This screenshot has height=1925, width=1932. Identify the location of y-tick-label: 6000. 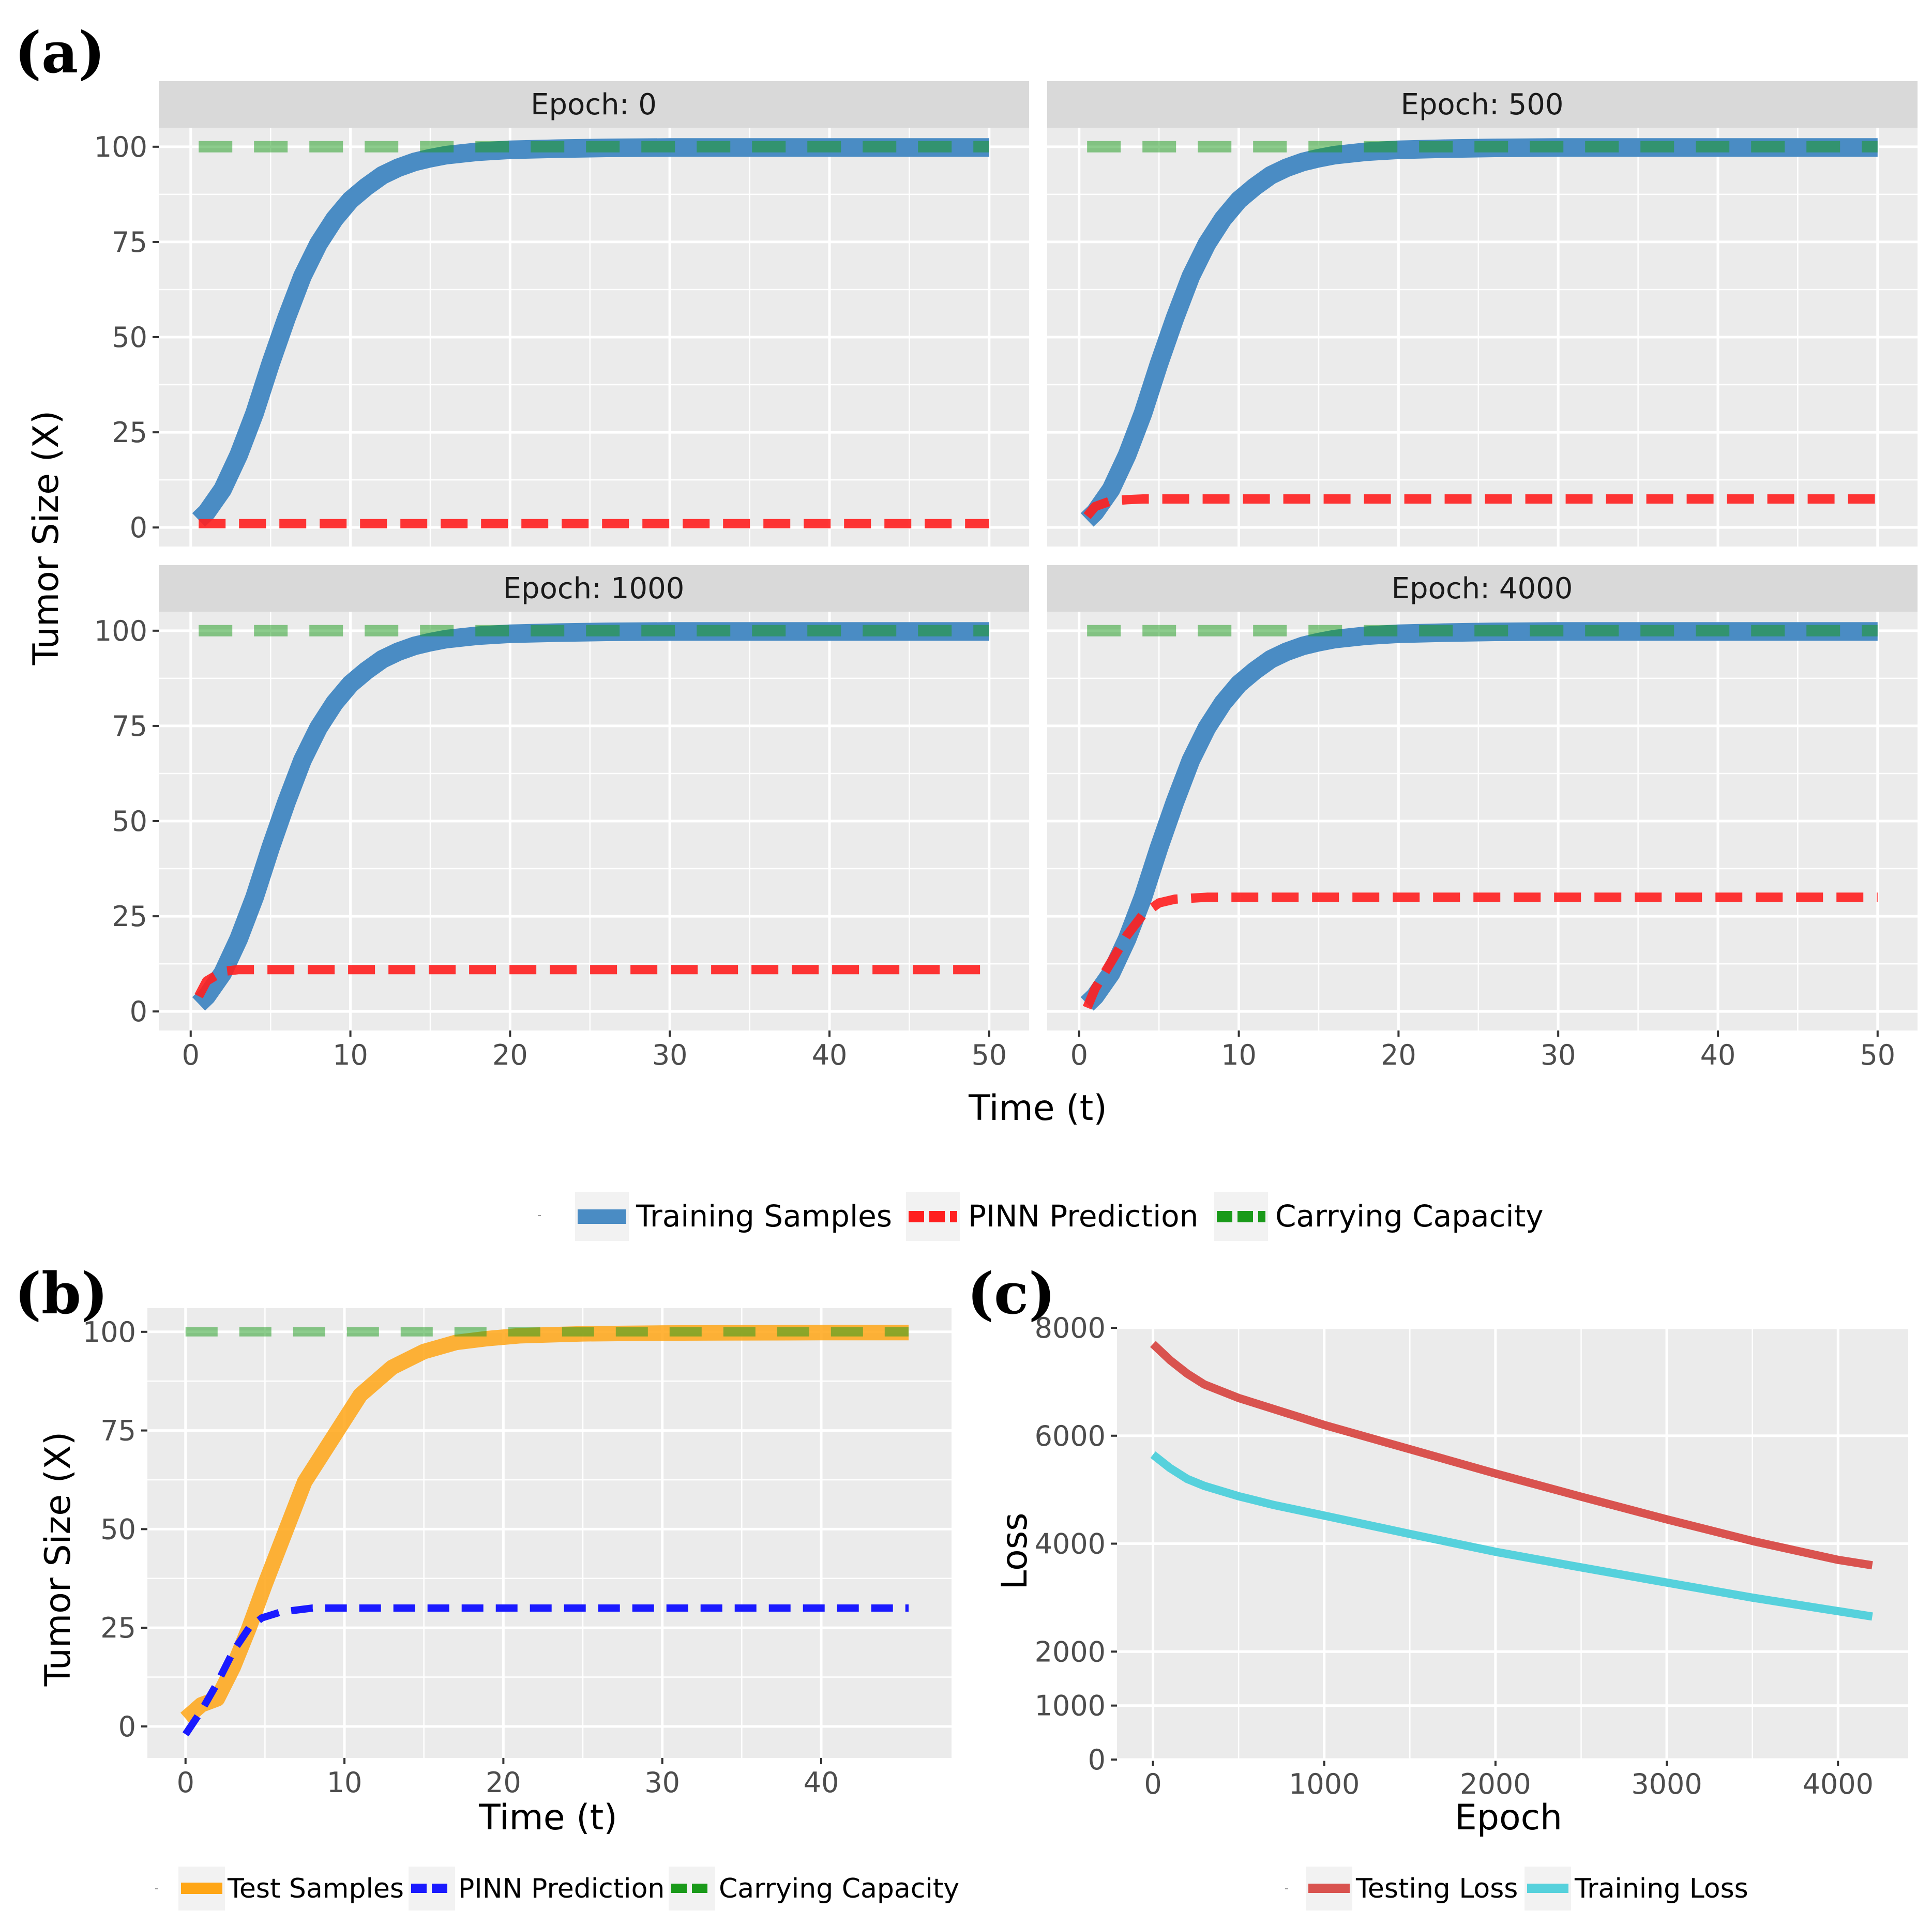
(1070, 1436).